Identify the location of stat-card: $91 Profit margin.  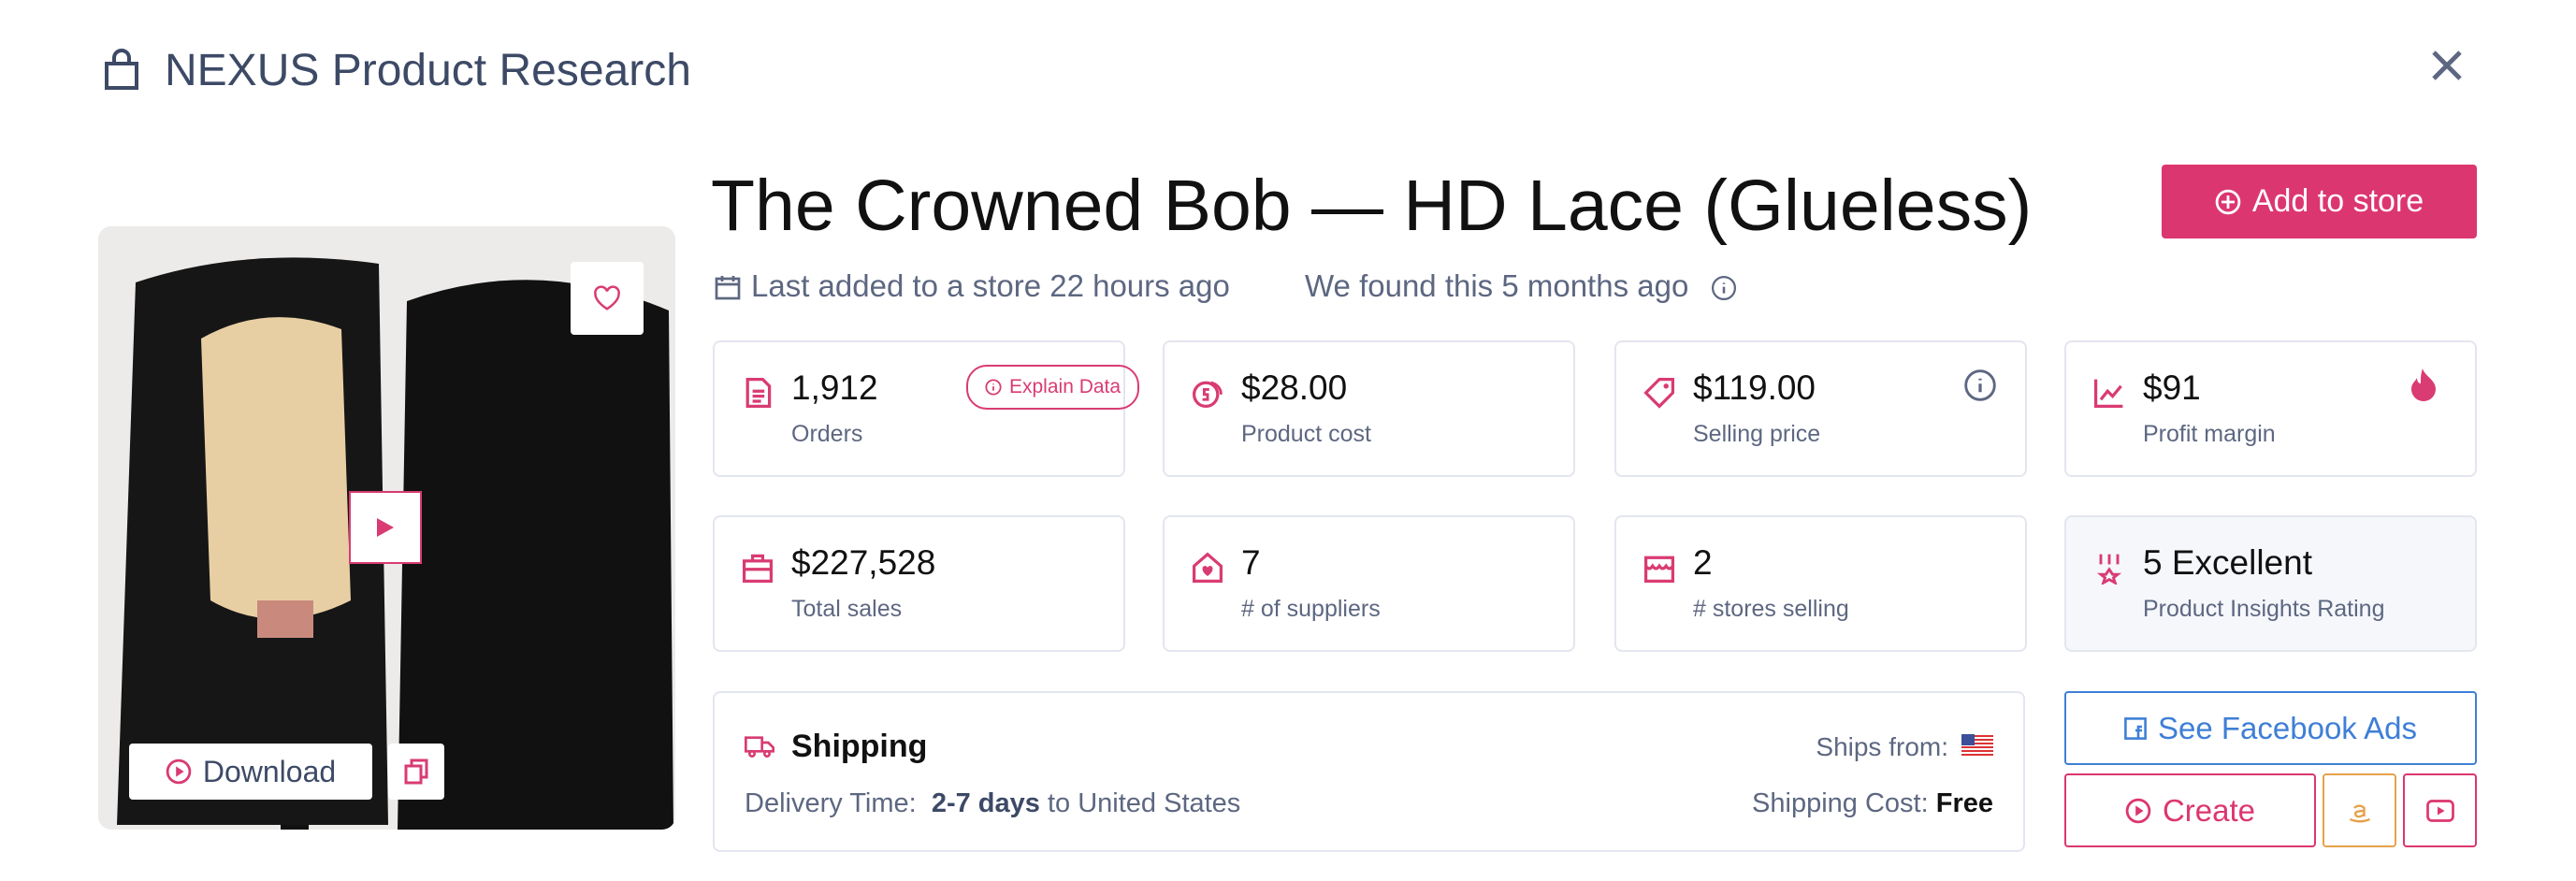
(2270, 408).